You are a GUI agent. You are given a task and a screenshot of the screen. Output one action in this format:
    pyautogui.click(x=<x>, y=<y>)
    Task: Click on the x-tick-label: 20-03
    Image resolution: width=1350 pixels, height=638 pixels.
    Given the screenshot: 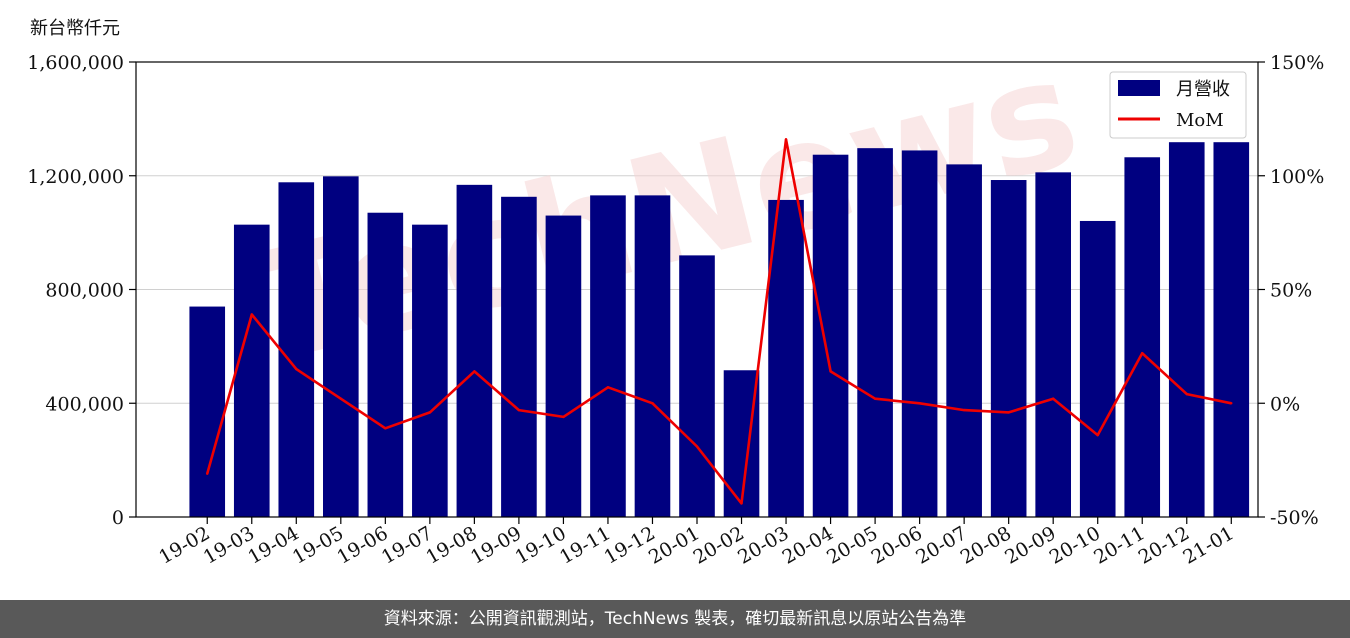 What is the action you would take?
    pyautogui.click(x=763, y=545)
    